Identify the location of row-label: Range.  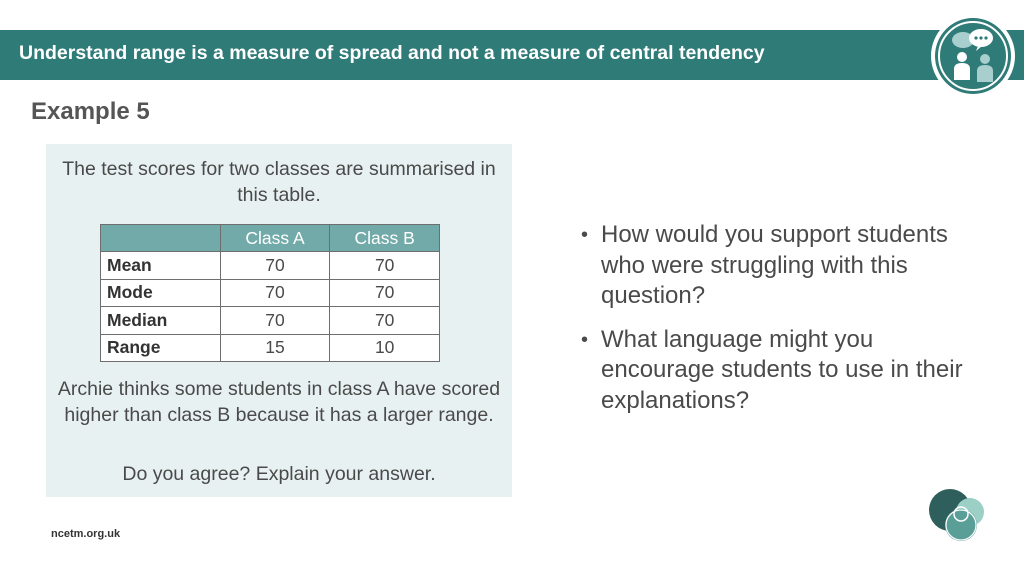
(160, 347).